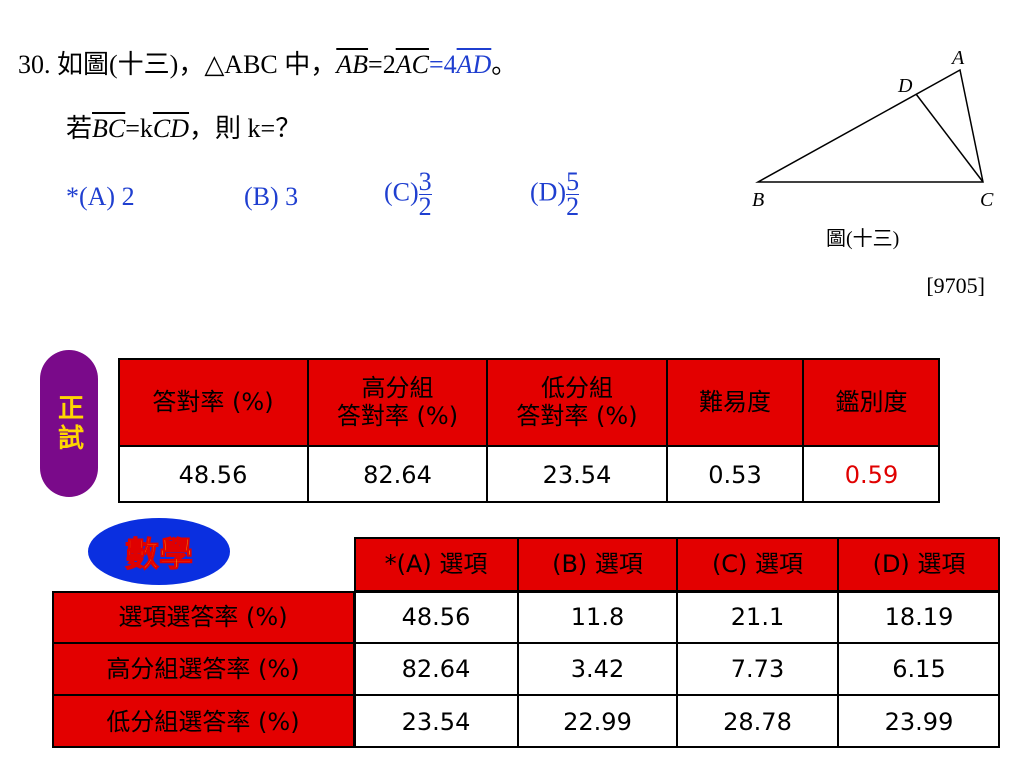 The image size is (1024, 768). I want to click on point-label: D, so click(905, 86).